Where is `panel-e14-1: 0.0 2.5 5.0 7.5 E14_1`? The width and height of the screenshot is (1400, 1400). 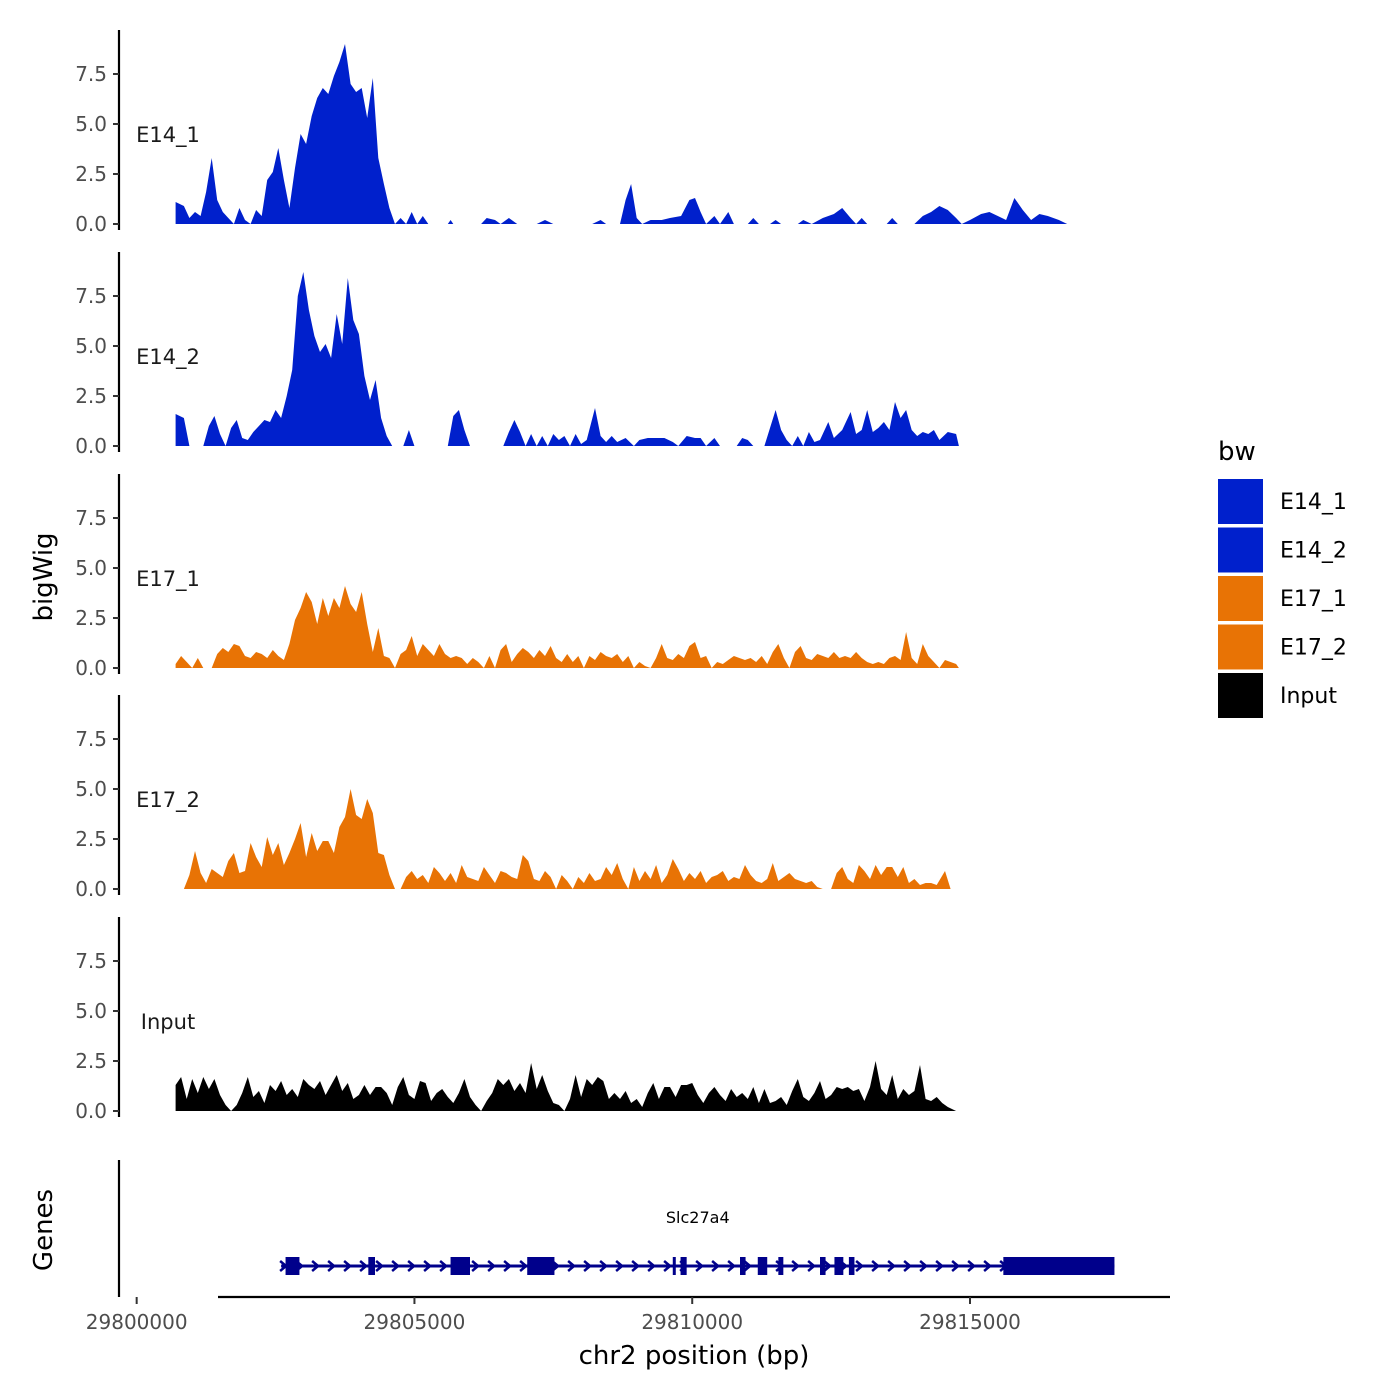
panel-e14-1: 0.0 2.5 5.0 7.5 E14_1 is located at coordinates (571, 133).